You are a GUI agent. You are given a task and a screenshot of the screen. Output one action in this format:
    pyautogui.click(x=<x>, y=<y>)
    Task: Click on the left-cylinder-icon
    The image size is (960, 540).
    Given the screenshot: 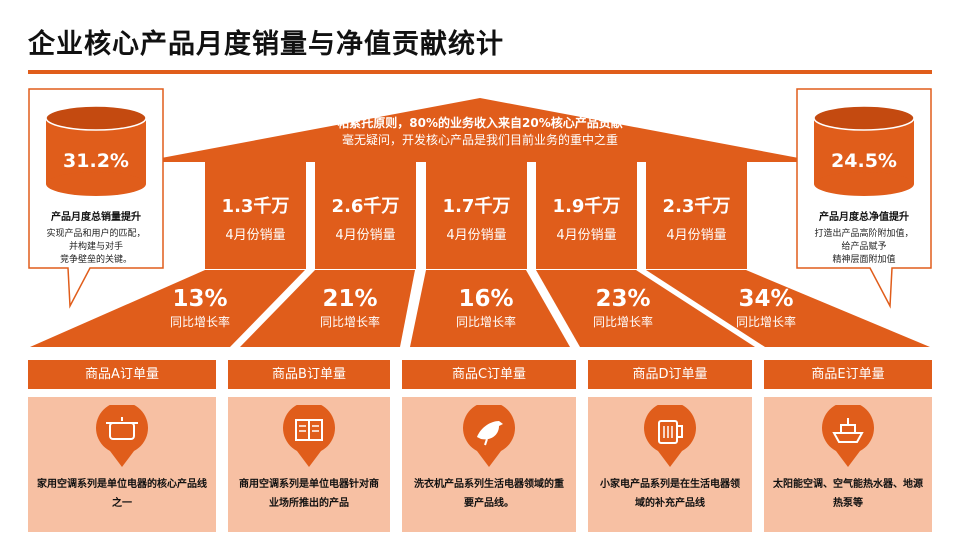 What is the action you would take?
    pyautogui.click(x=96, y=150)
    